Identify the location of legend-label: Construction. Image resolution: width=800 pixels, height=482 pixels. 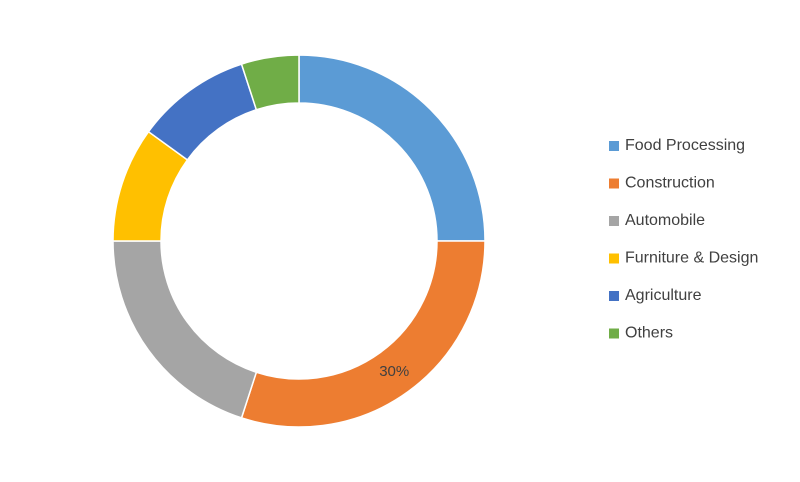
(670, 183).